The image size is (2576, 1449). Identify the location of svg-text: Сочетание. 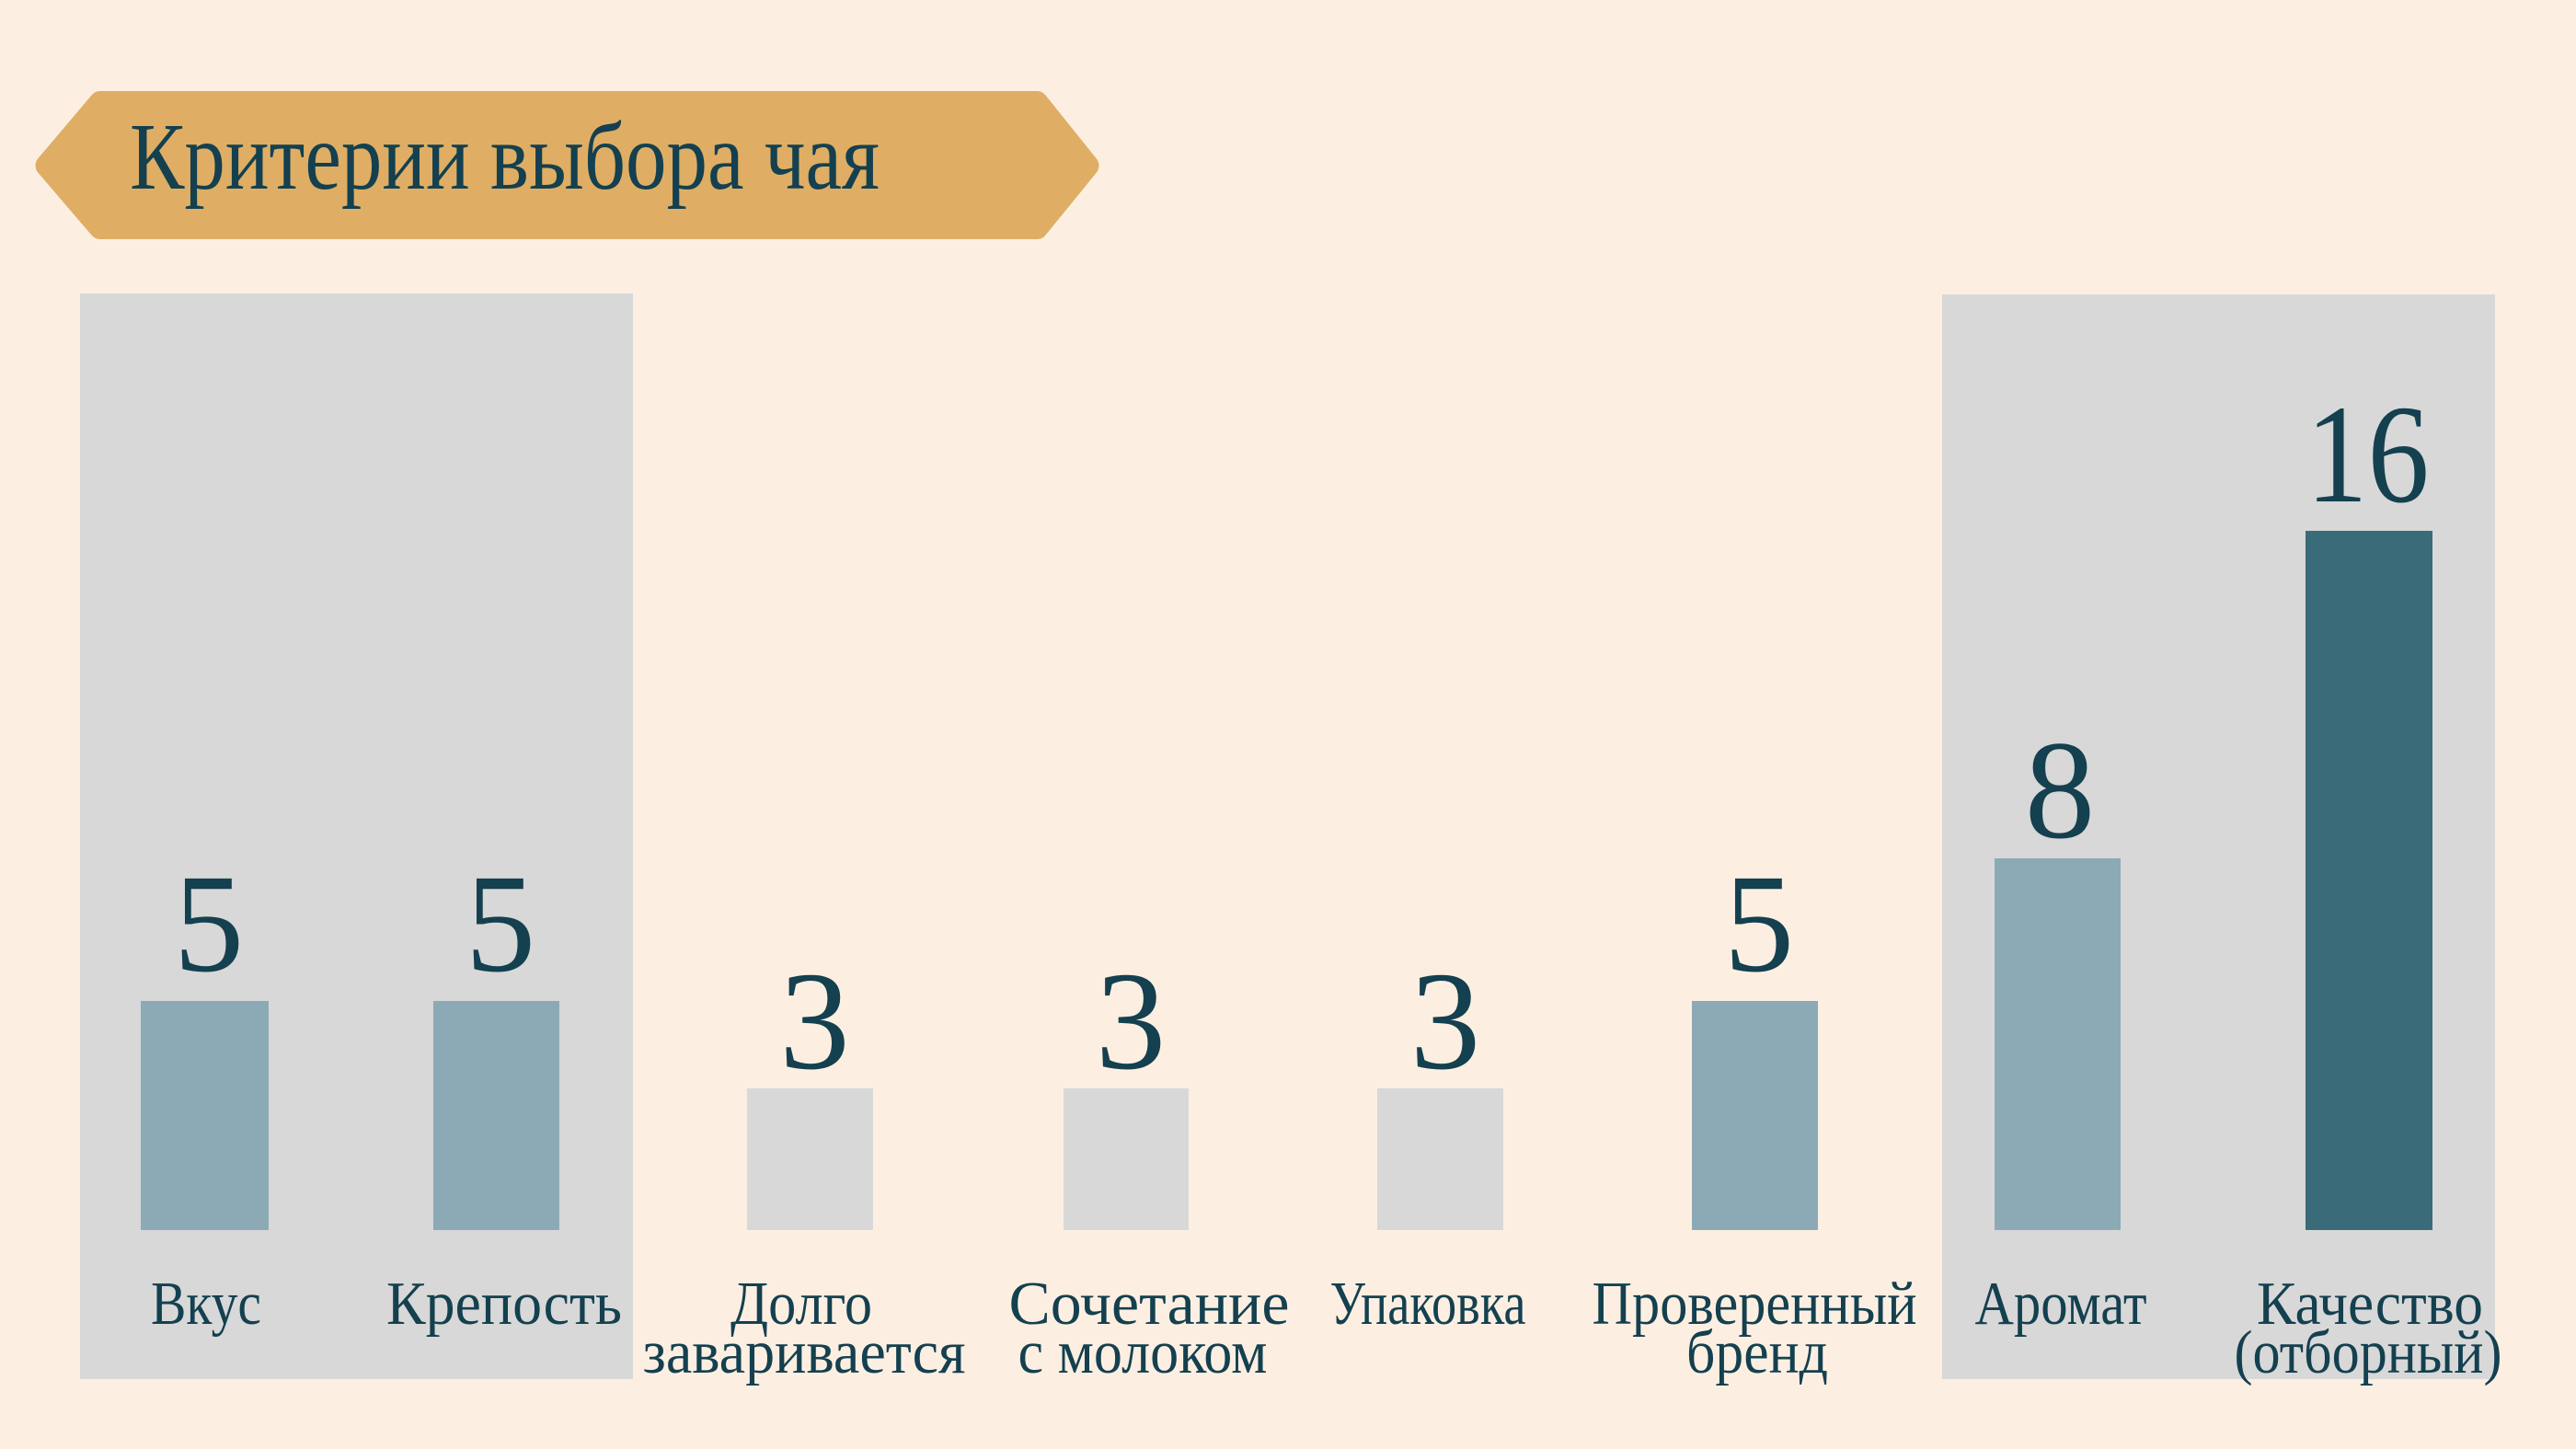
(1149, 1304).